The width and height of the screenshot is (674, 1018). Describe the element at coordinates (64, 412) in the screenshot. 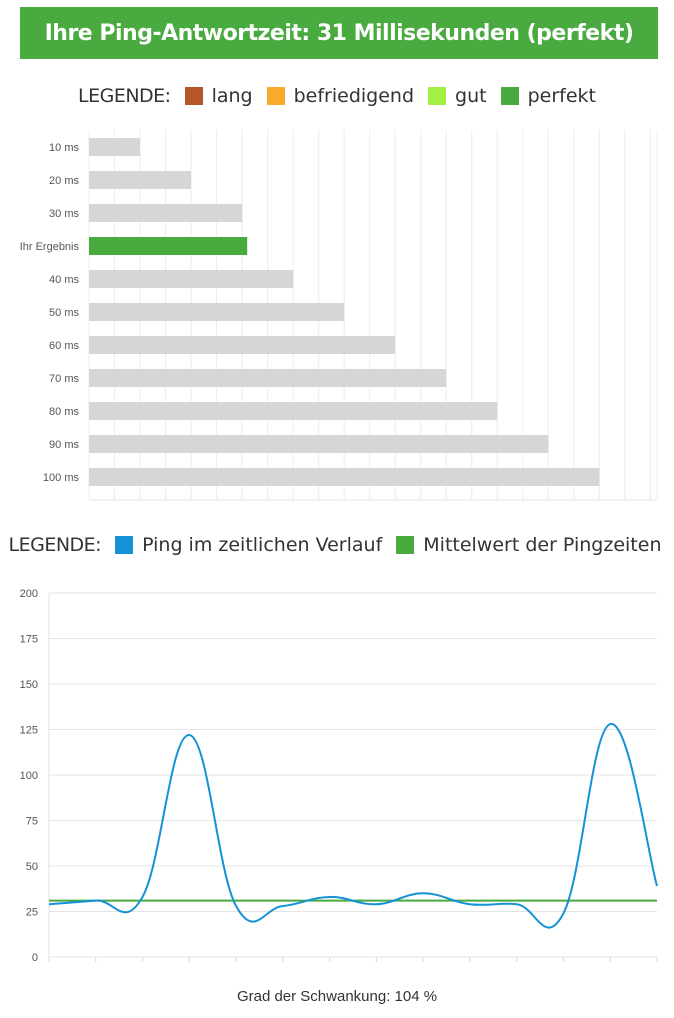

I see `category-label: 80 ms` at that location.